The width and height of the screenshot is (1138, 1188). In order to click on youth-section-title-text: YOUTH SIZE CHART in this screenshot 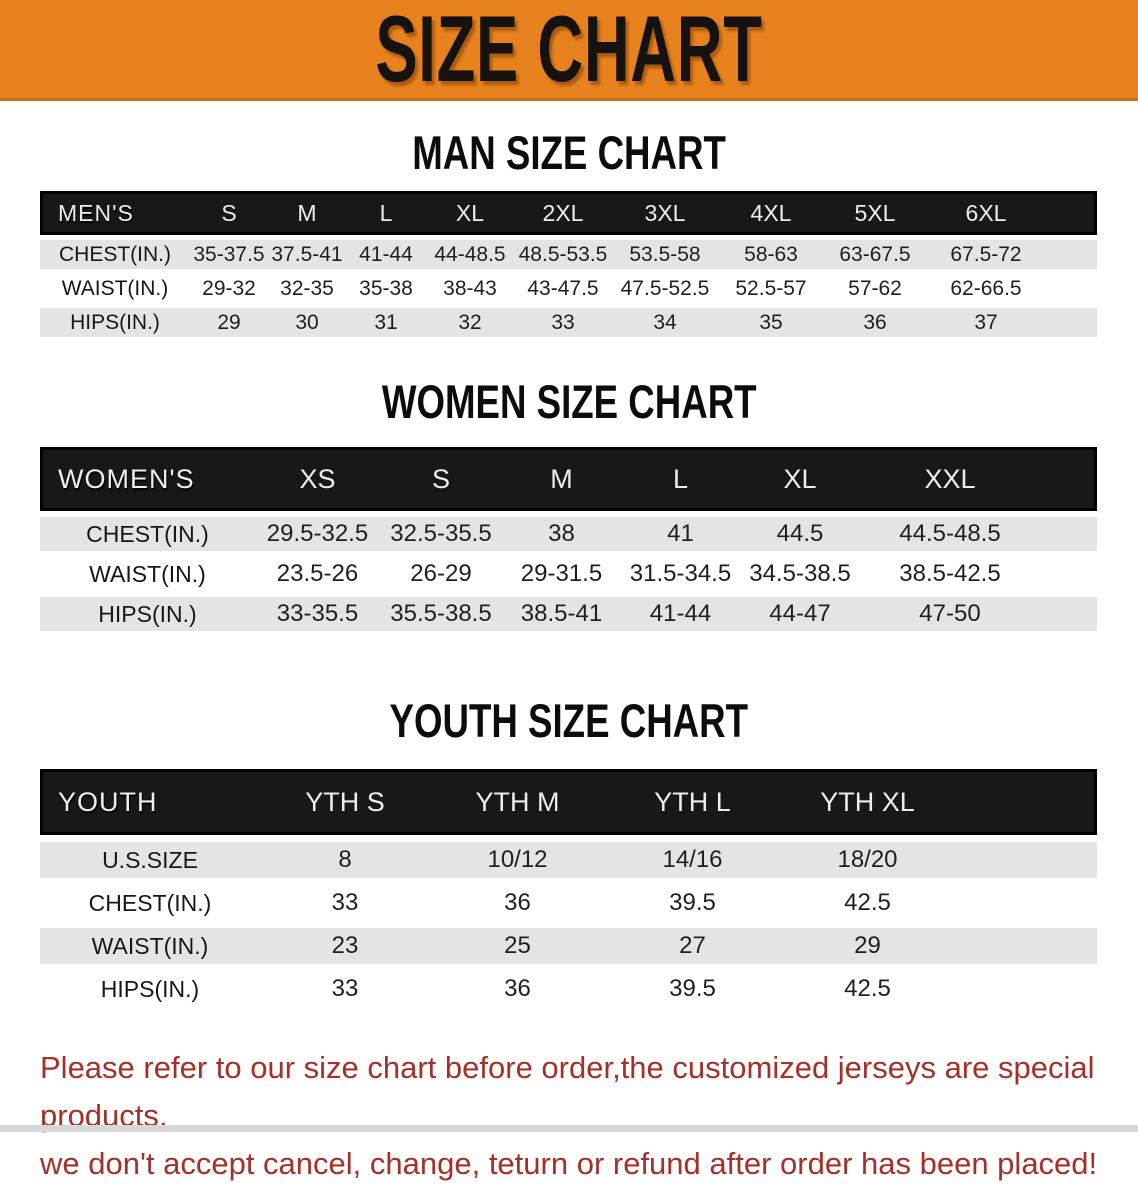, I will do `click(569, 720)`.